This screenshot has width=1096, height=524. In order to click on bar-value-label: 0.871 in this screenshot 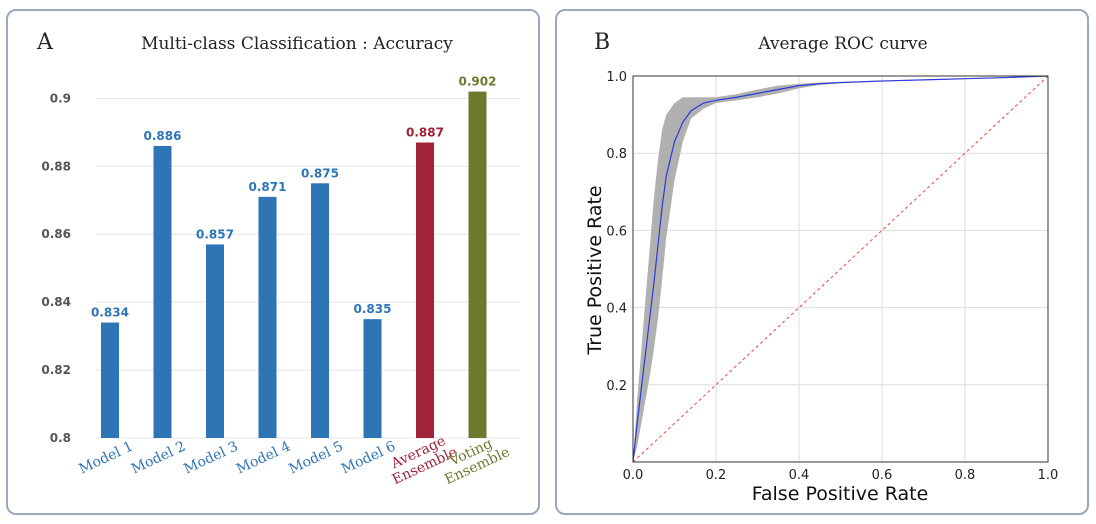, I will do `click(268, 187)`.